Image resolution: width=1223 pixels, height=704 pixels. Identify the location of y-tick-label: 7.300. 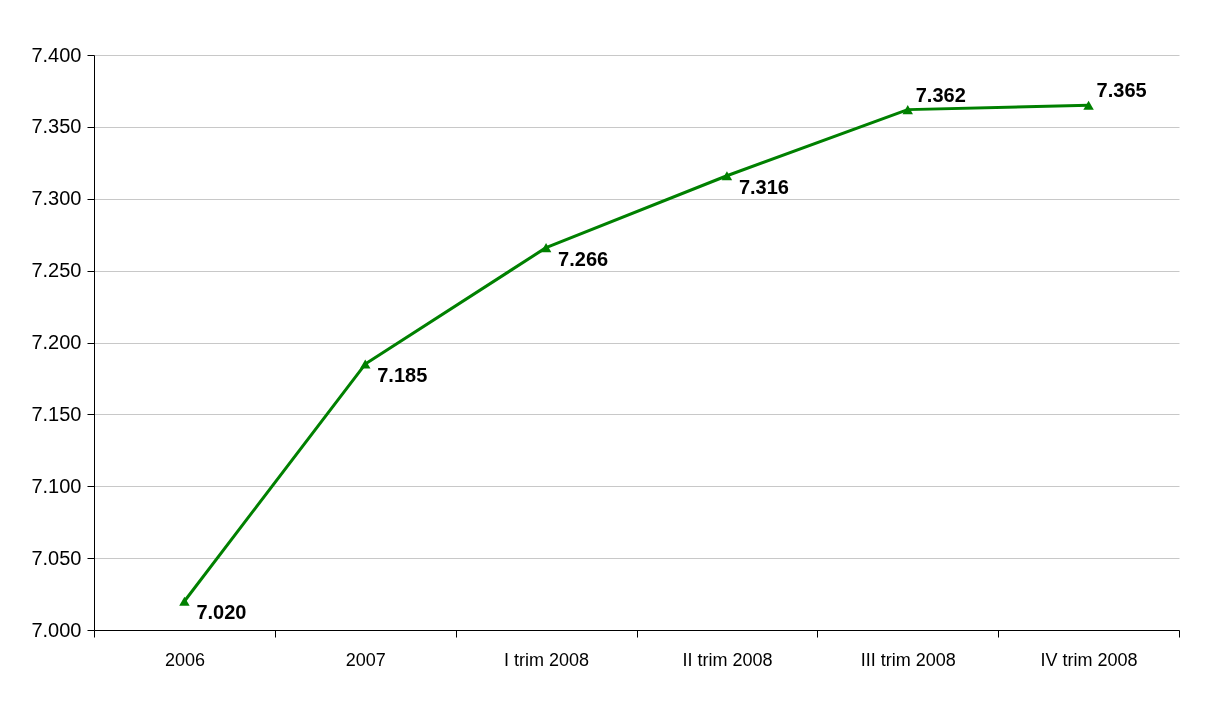
(56, 198).